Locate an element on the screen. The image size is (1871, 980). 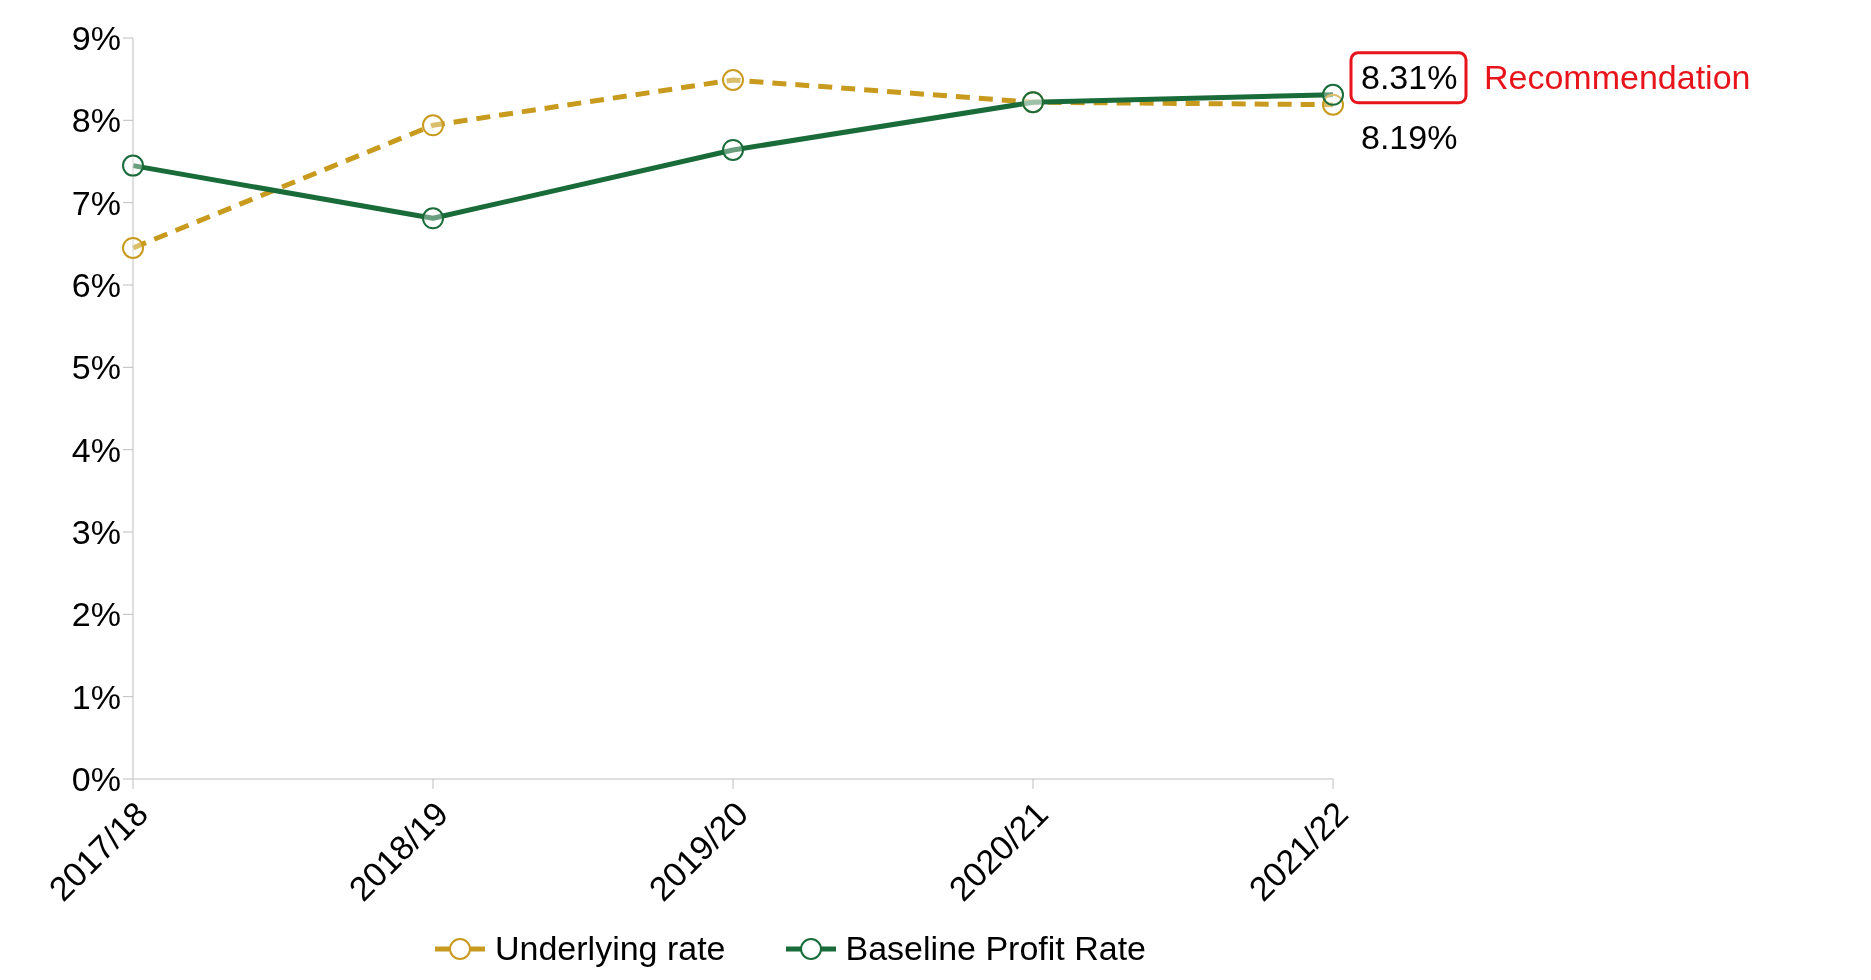
y-tick-label: 3% is located at coordinates (96, 532).